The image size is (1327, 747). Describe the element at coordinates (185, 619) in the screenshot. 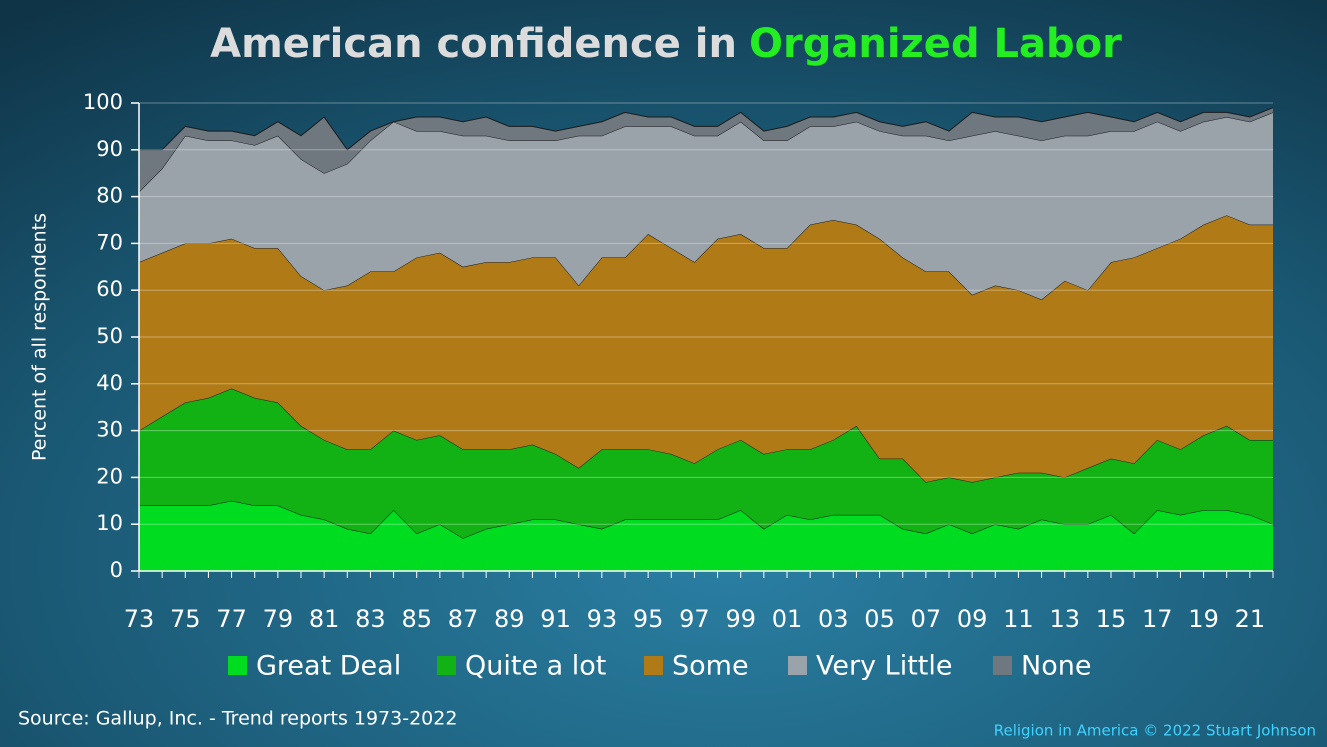

I see `x-tick-label: 75` at that location.